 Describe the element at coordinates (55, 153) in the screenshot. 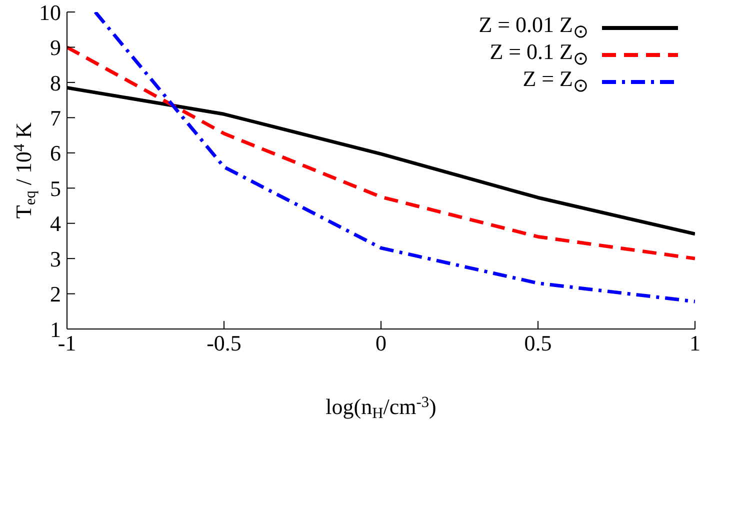

I see `y-tick-label: 6` at that location.